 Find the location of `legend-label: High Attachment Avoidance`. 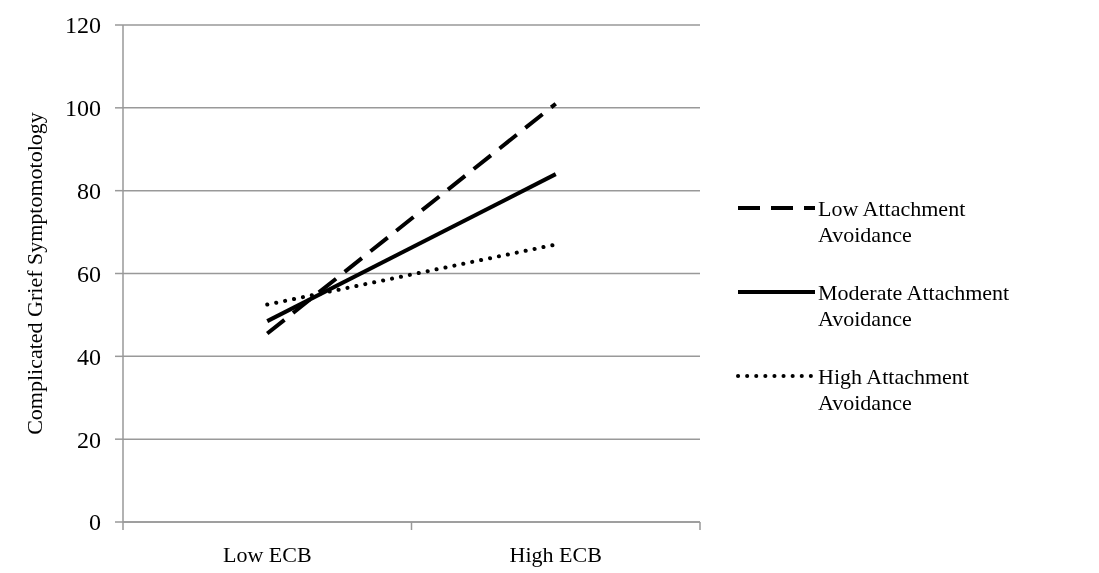

legend-label: High Attachment Avoidance is located at coordinates (893, 389).